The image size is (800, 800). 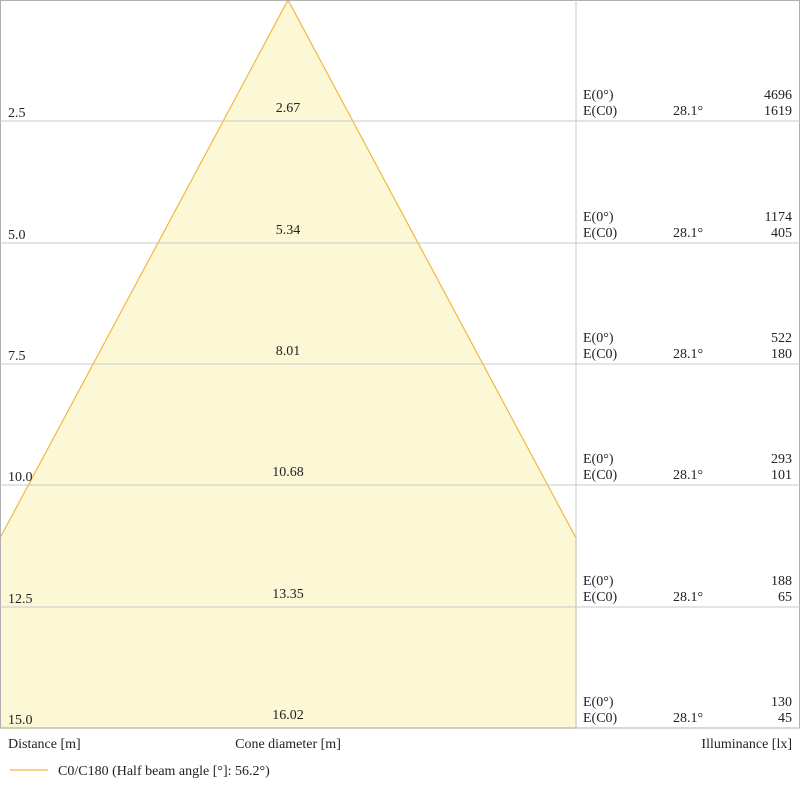 I want to click on footer-diameter: Cone diameter [m], so click(x=288, y=744).